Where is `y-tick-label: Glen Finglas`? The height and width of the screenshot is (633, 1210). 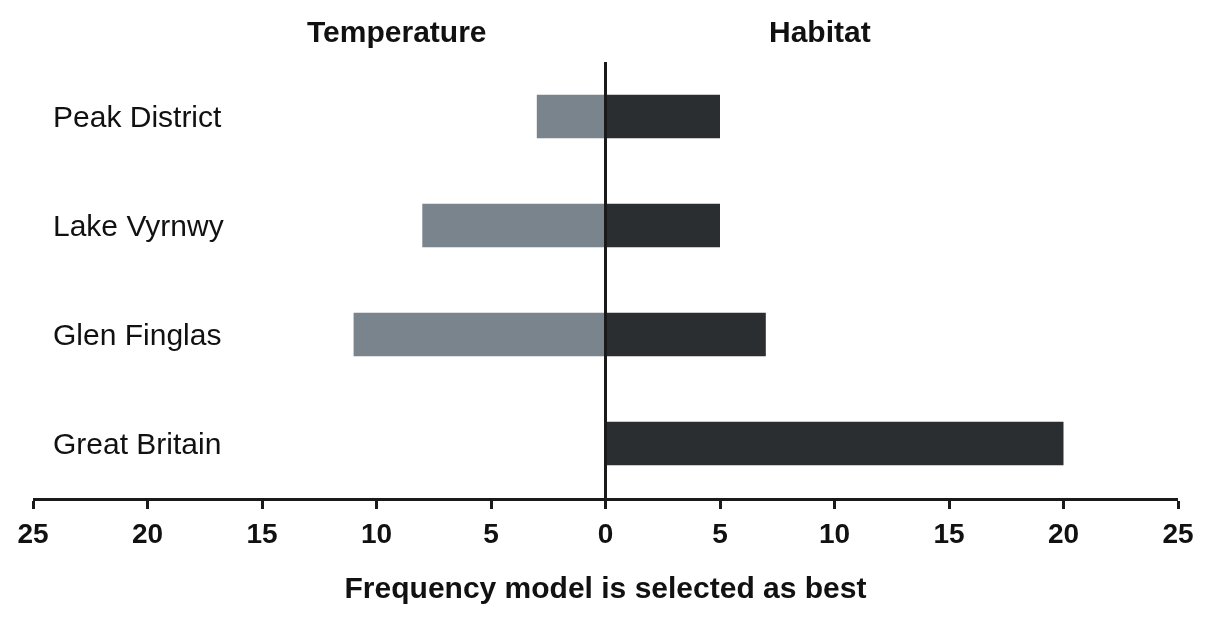 y-tick-label: Glen Finglas is located at coordinates (137, 334).